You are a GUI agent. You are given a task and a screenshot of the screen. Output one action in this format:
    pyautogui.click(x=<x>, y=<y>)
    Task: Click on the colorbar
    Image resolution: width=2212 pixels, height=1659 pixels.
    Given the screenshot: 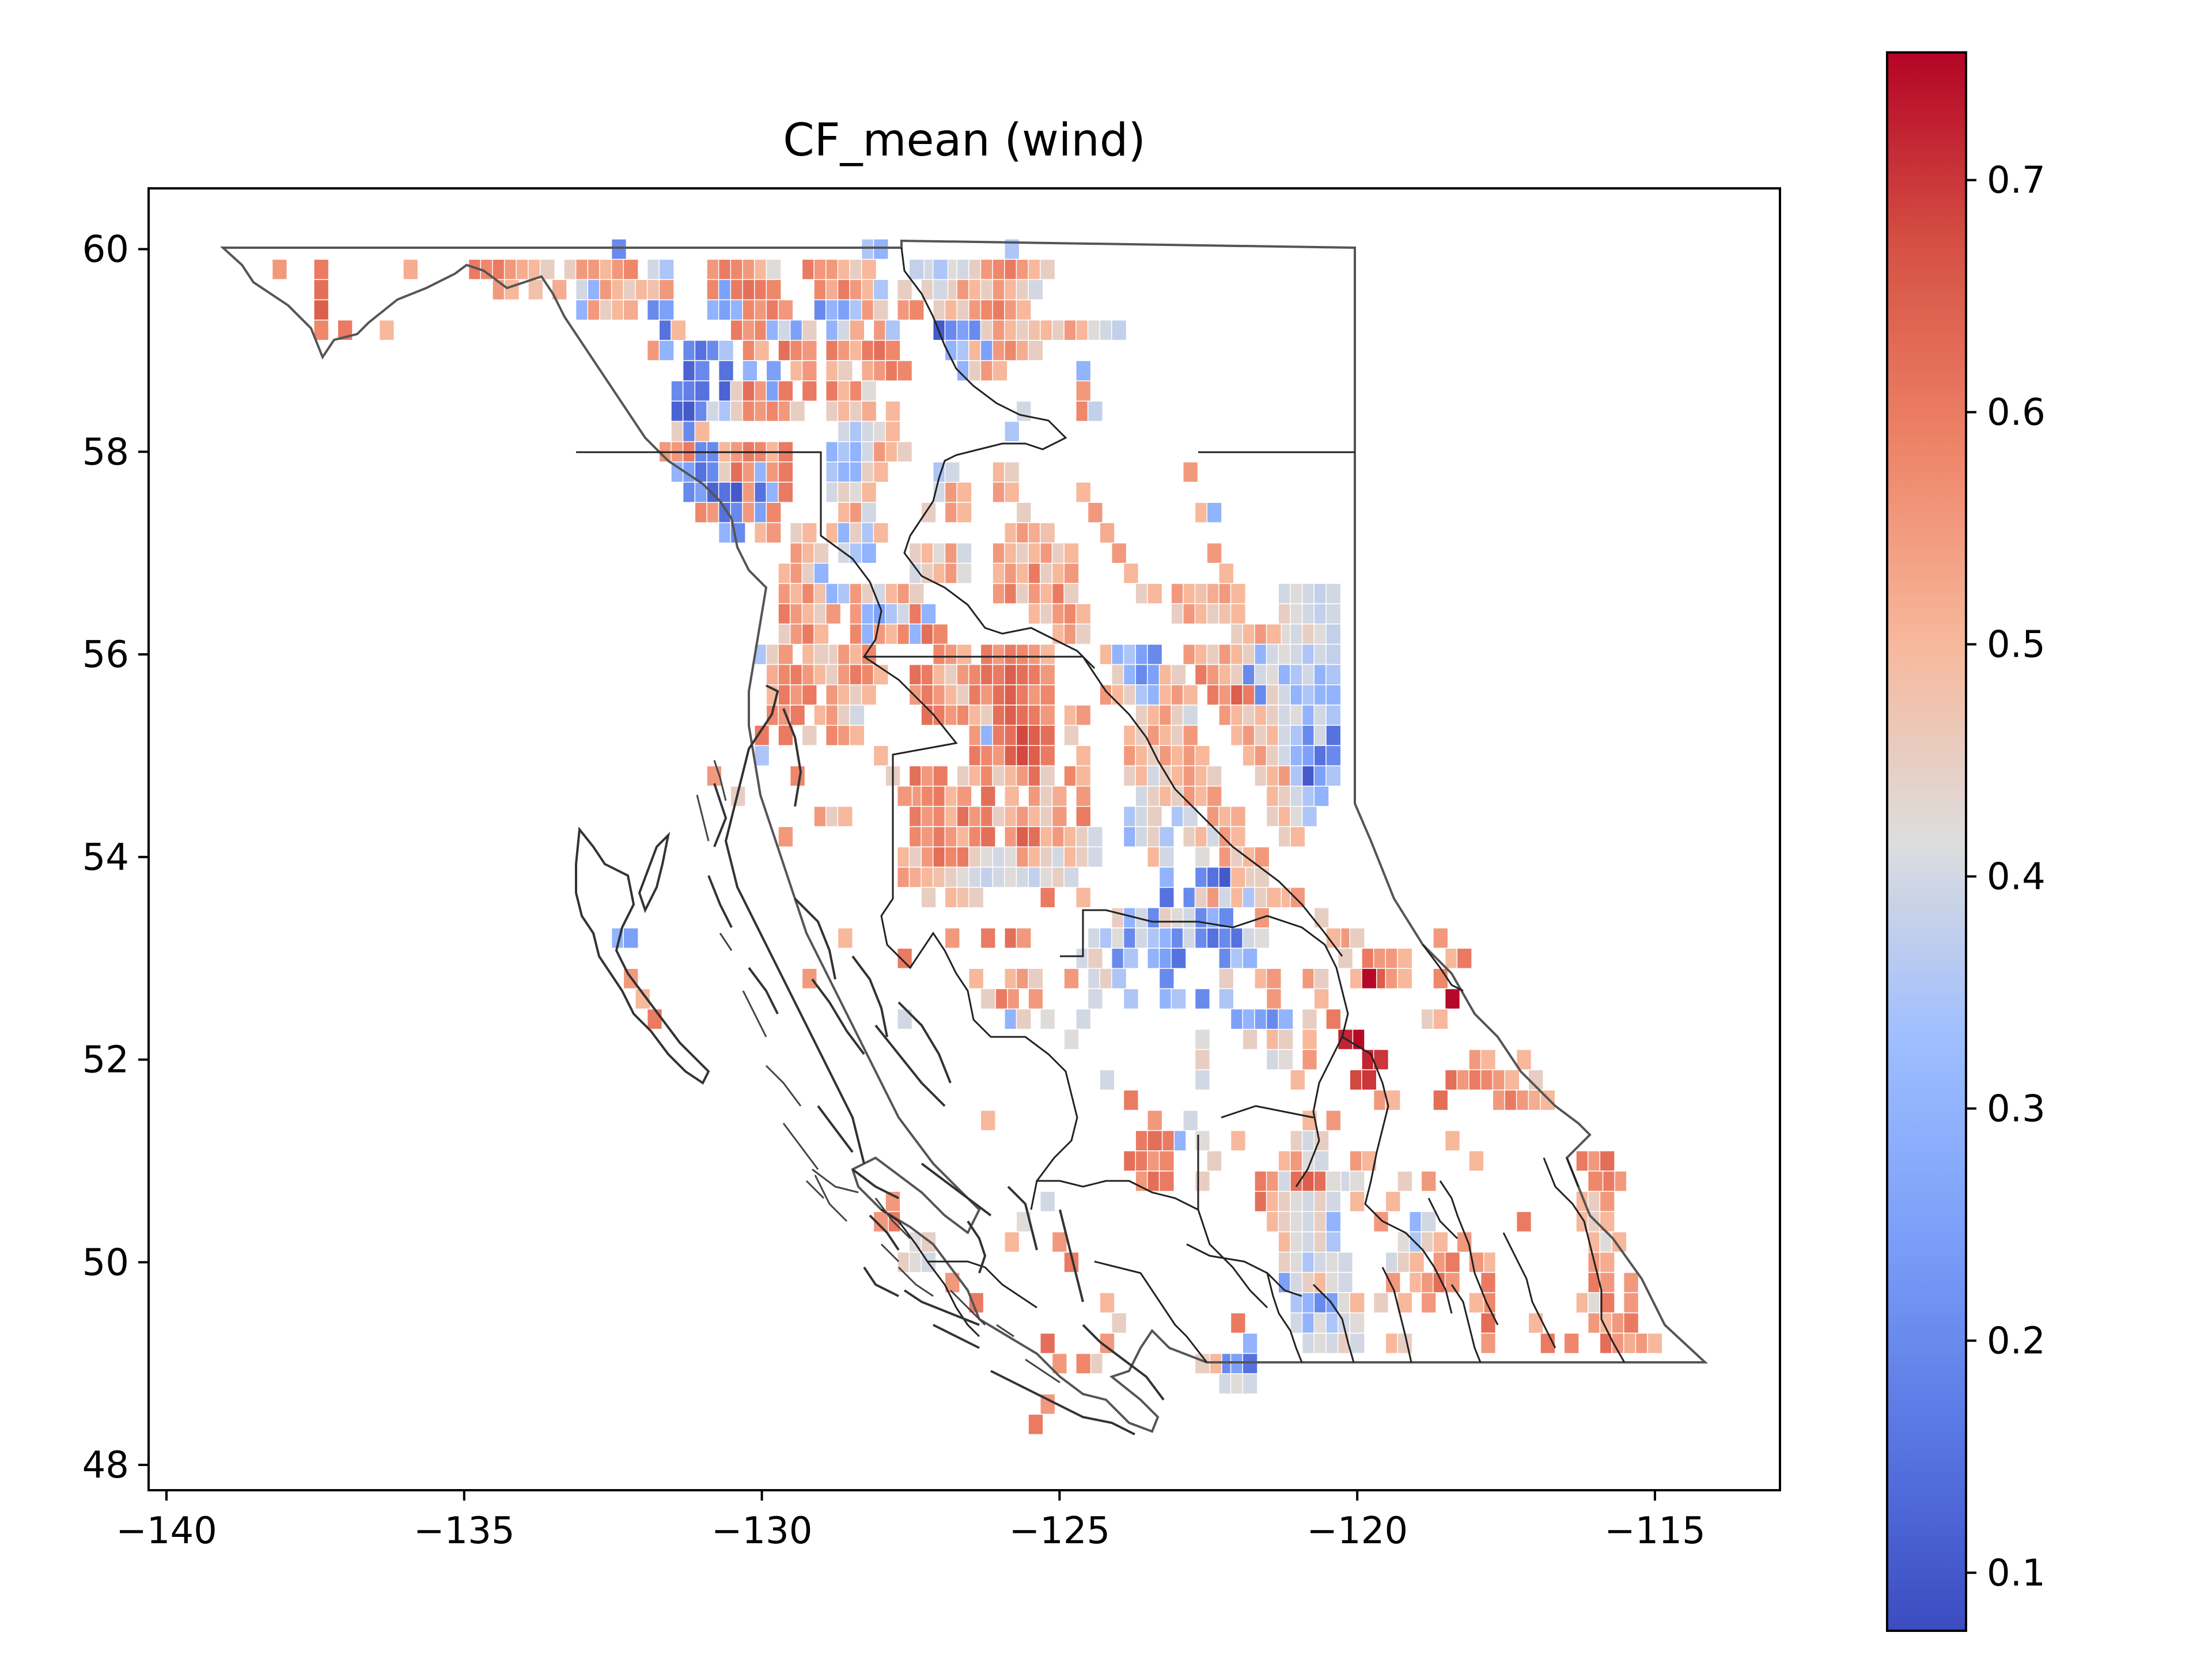 What is the action you would take?
    pyautogui.click(x=1926, y=841)
    